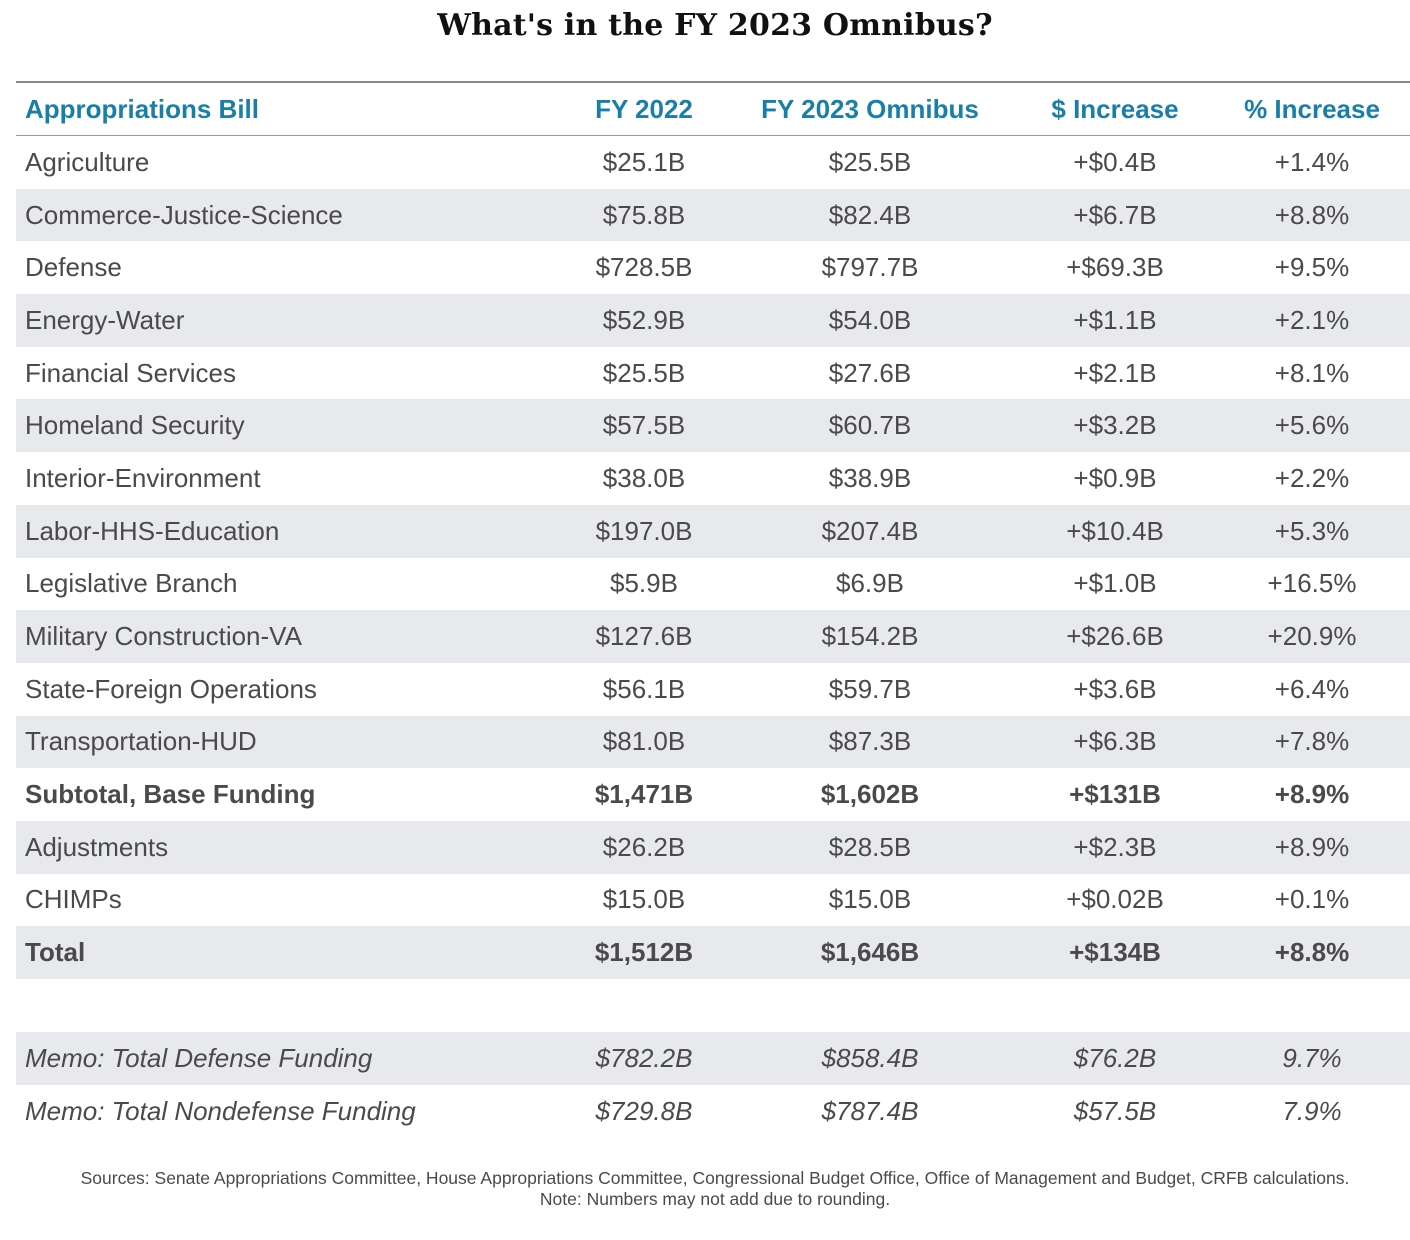 This screenshot has height=1240, width=1410. Describe the element at coordinates (1115, 161) in the screenshot. I see `table-cell: +$0.4B` at that location.